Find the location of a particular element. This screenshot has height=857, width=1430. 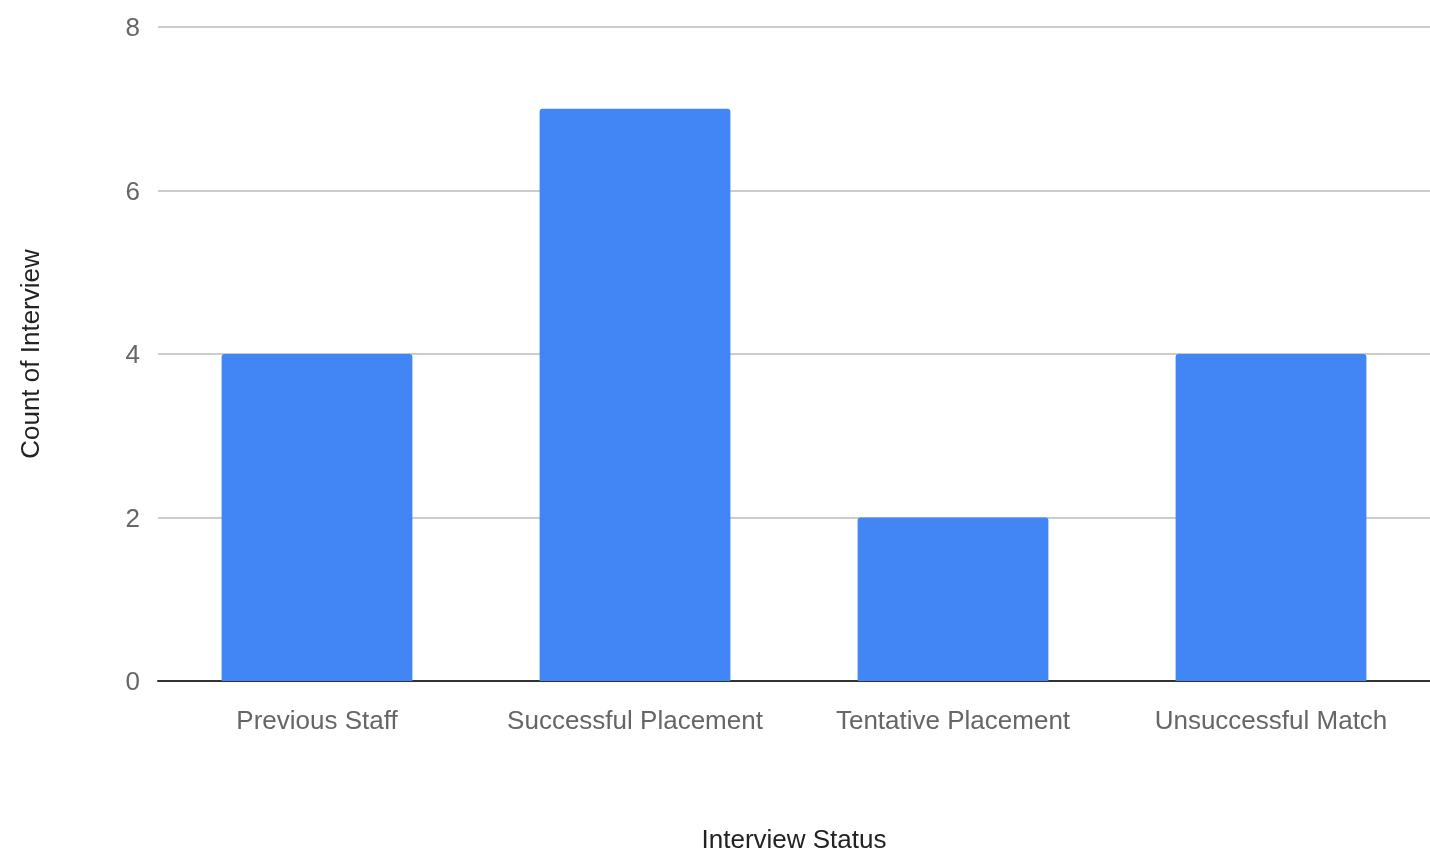

y-tick-label: 8 is located at coordinates (132, 27).